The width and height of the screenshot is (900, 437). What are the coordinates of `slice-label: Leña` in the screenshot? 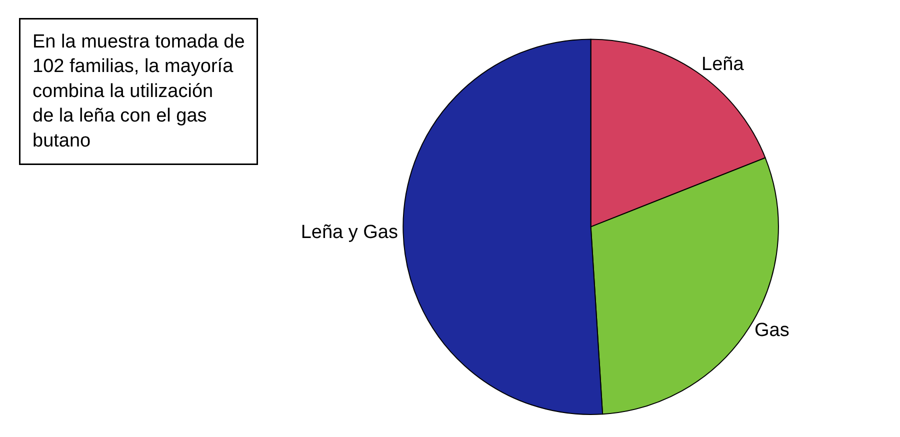 It's located at (723, 64).